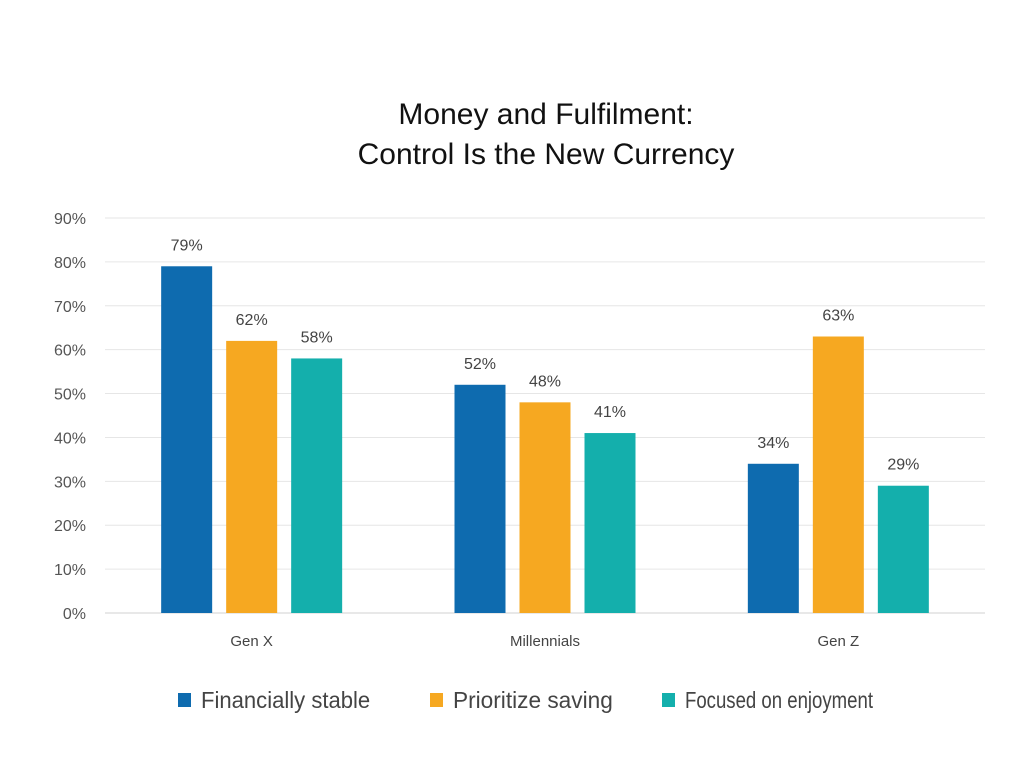 This screenshot has width=1024, height=782. Describe the element at coordinates (252, 320) in the screenshot. I see `data-label: 62%` at that location.